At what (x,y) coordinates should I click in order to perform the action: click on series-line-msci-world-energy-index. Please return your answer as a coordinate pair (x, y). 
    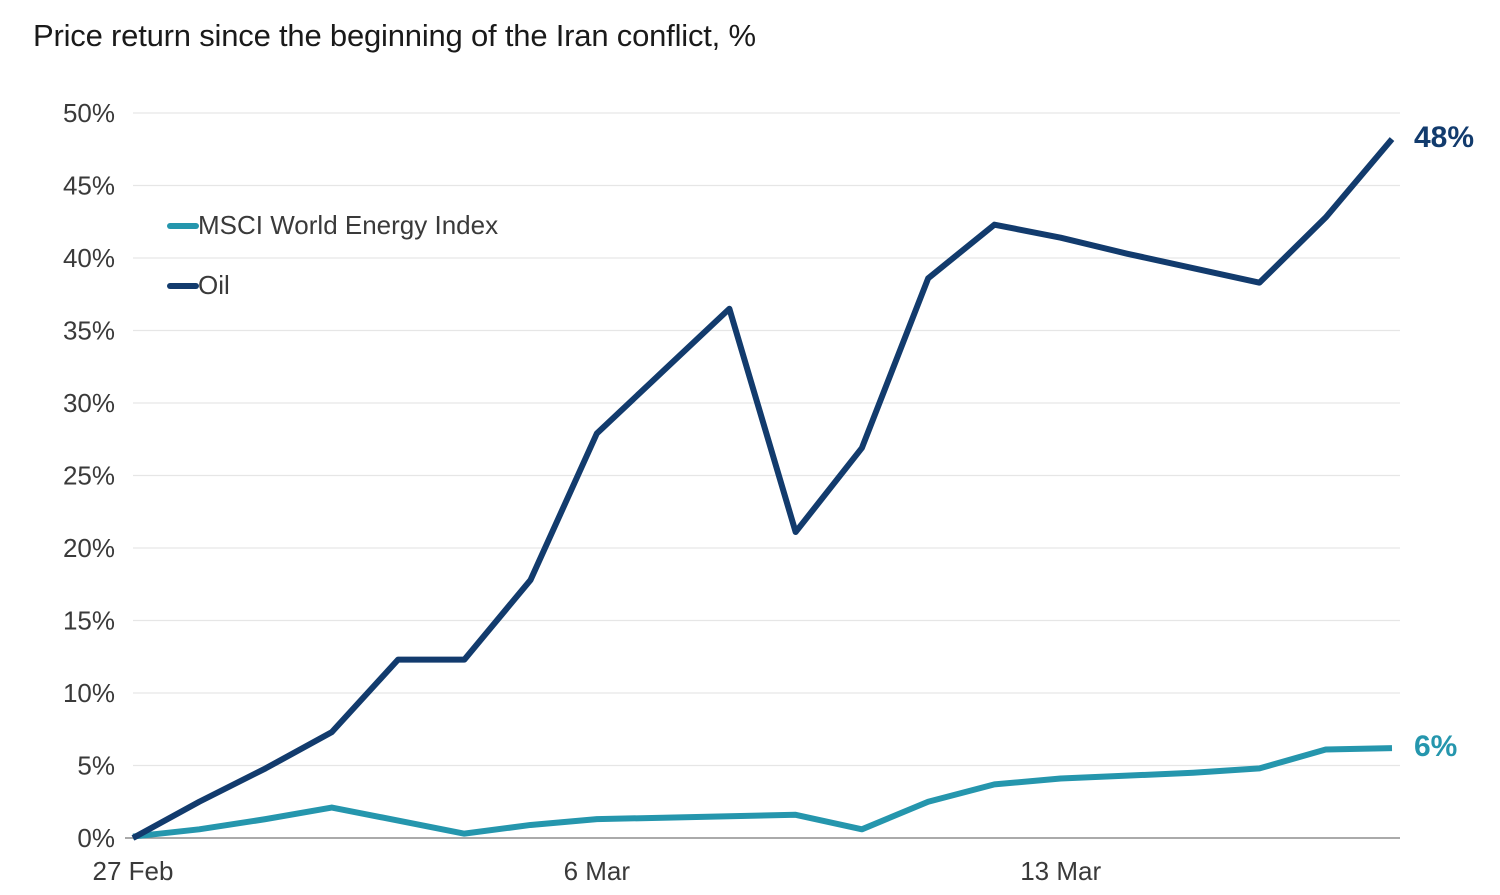
    Looking at the image, I should click on (762, 792).